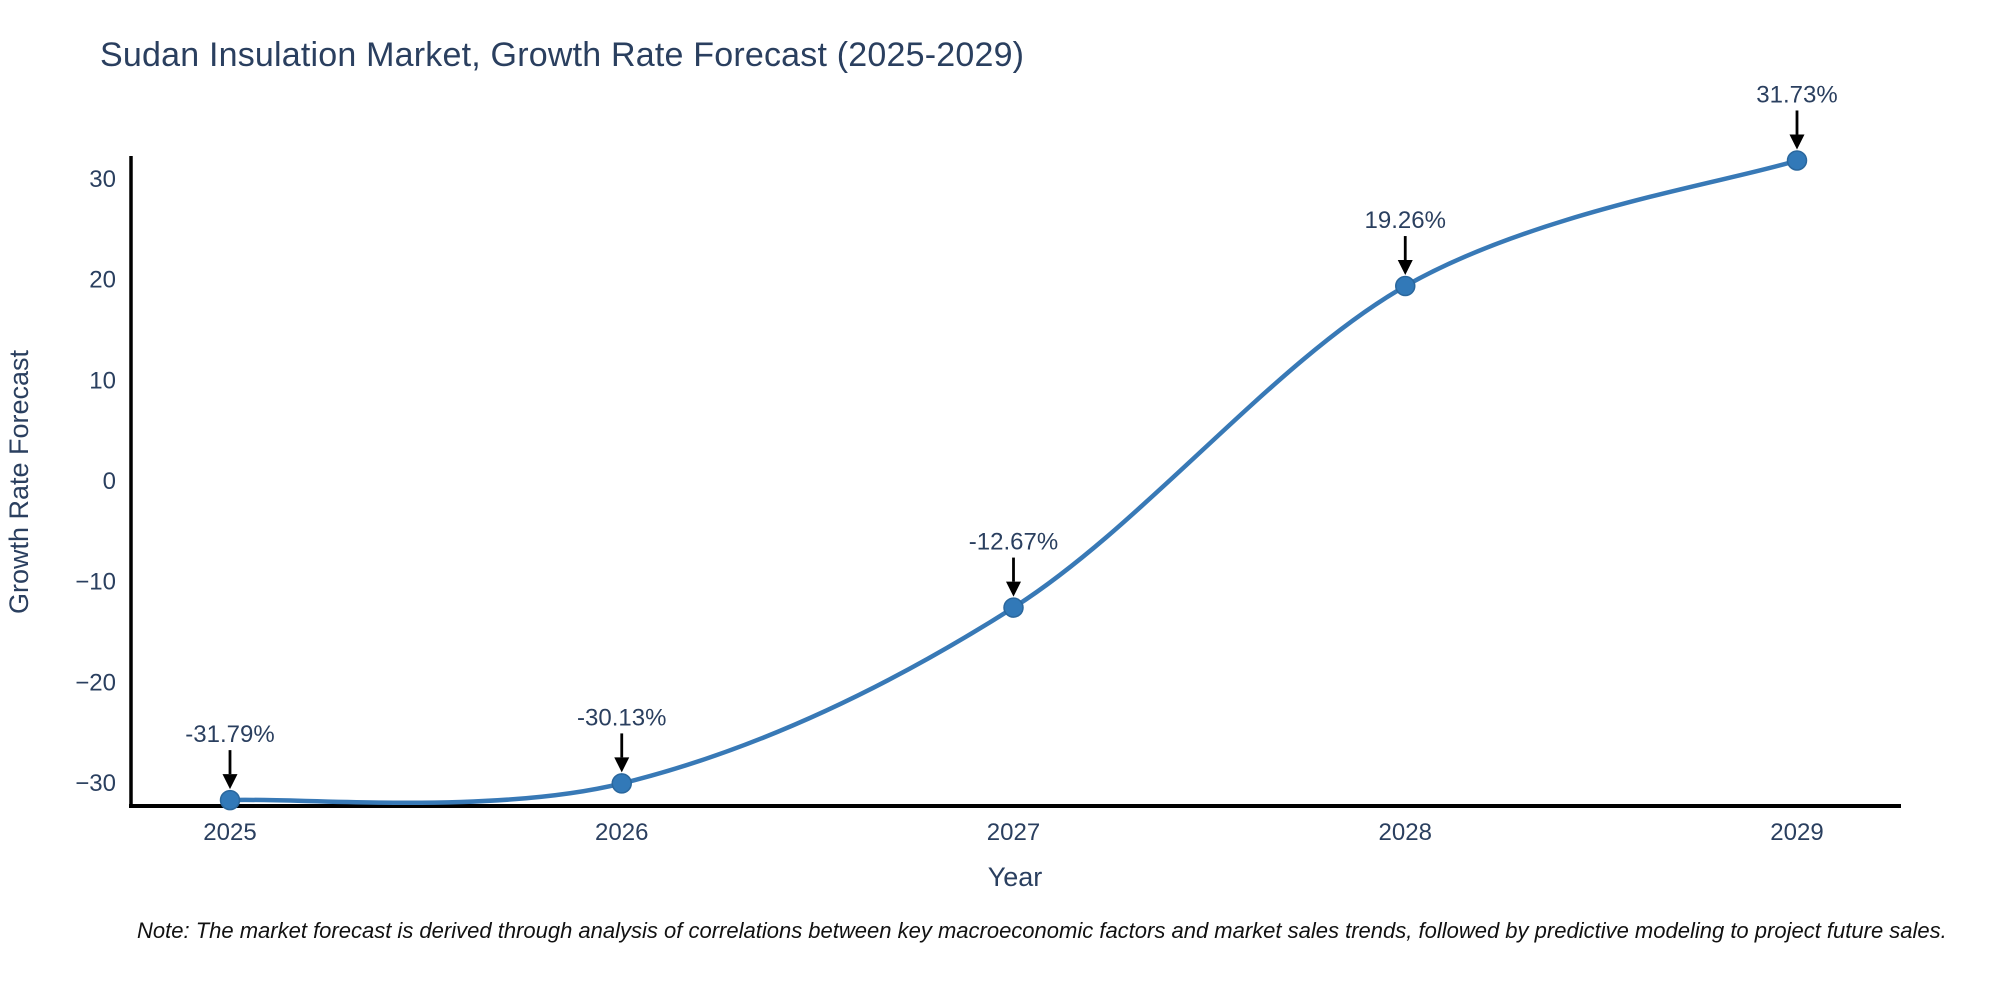 This screenshot has height=1000, width=2000. What do you see at coordinates (102, 179) in the screenshot?
I see `y-tick-label: 30` at bounding box center [102, 179].